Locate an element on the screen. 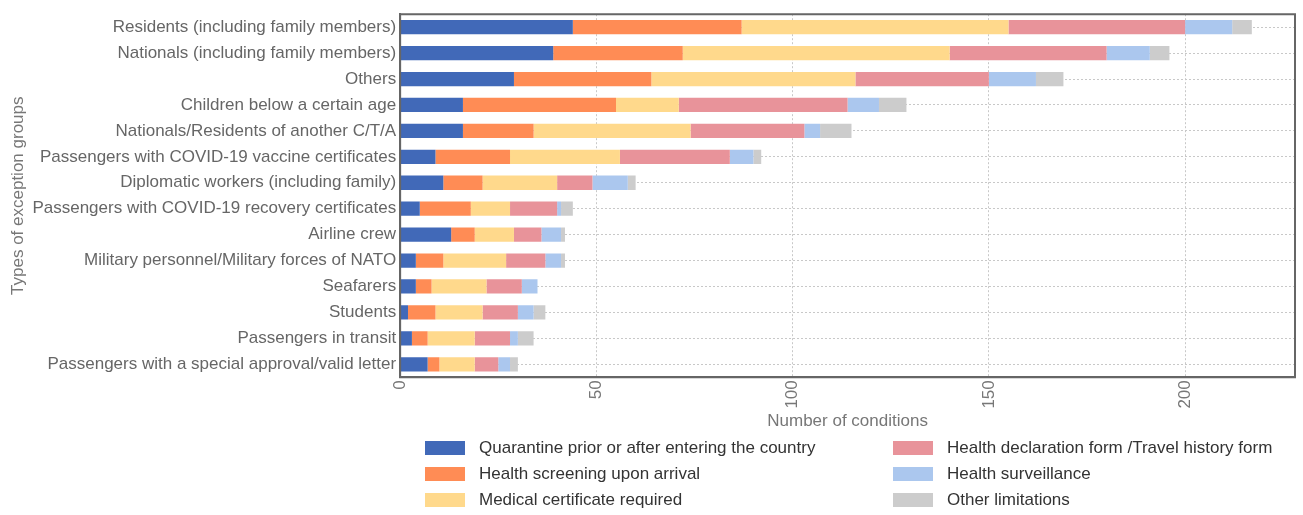 This screenshot has height=515, width=1303. legend-label: Quarantine prior or after entering the country is located at coordinates (647, 448).